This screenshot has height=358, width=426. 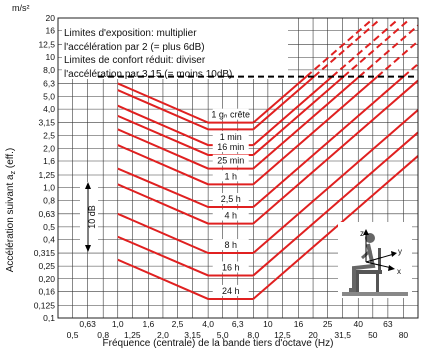 I want to click on annotation-background, so click(x=175, y=48).